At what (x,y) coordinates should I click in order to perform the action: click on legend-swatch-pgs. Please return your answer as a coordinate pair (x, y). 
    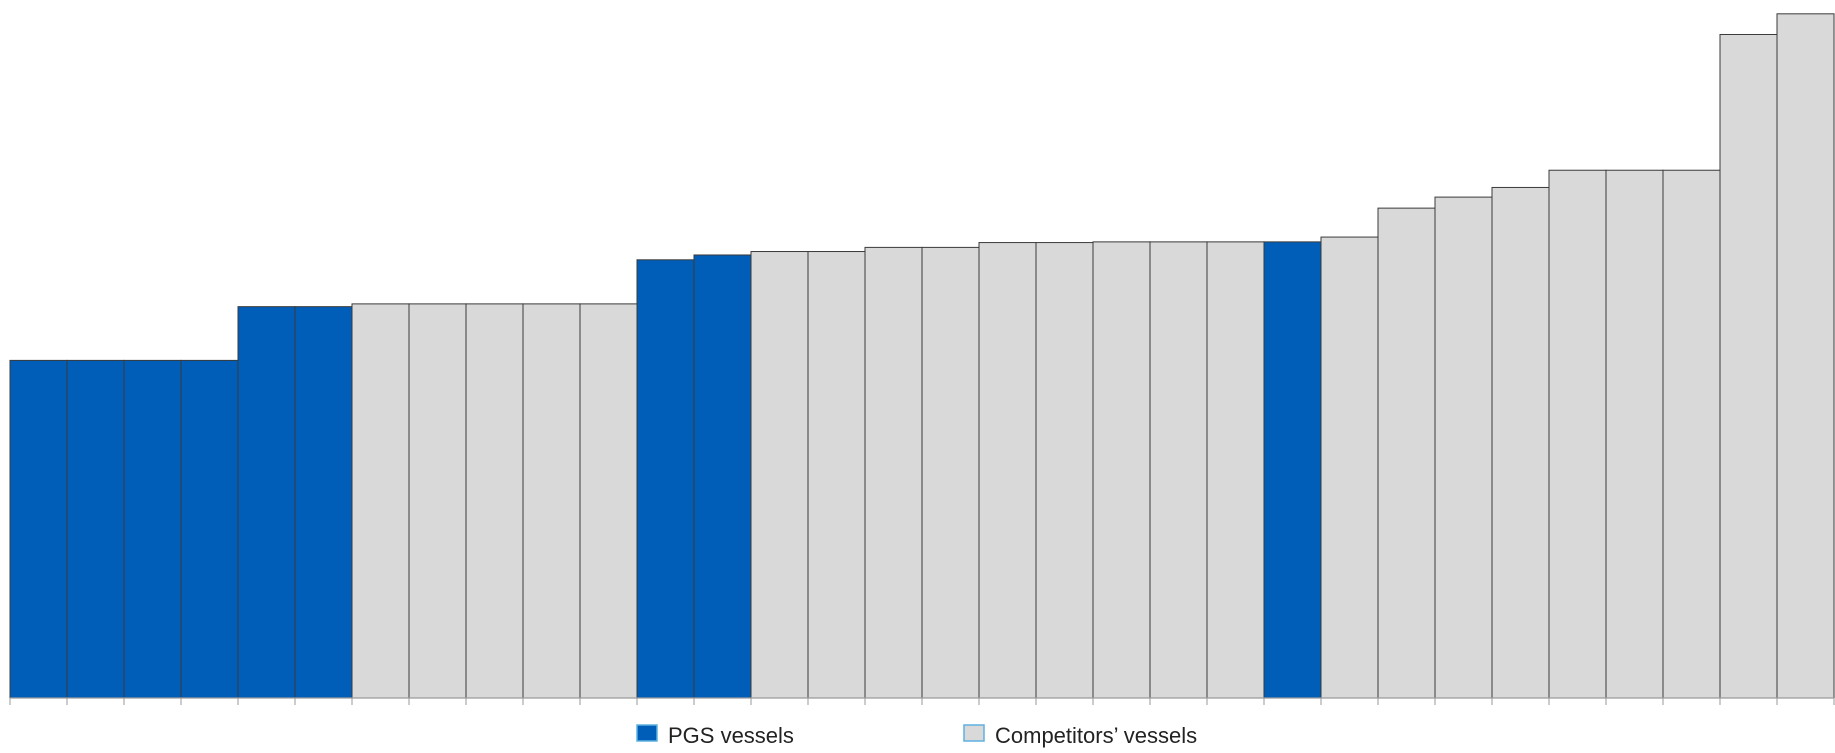
    Looking at the image, I should click on (647, 733).